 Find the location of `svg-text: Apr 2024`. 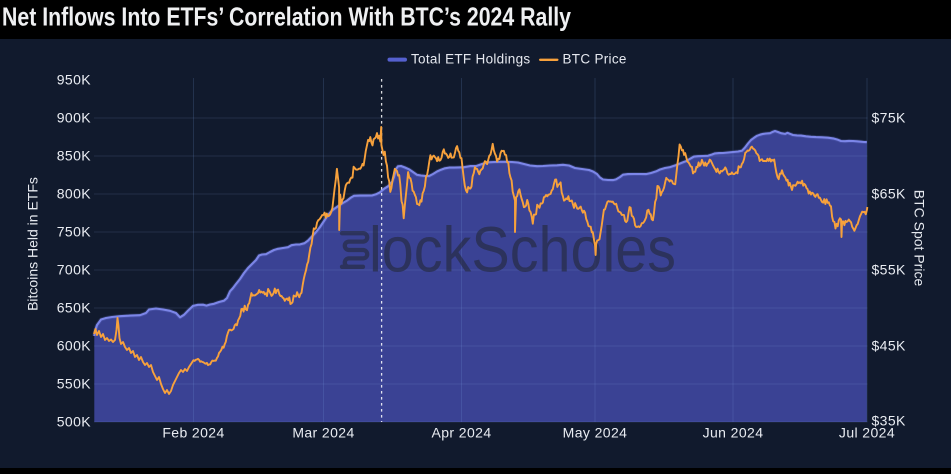

svg-text: Apr 2024 is located at coordinates (461, 433).